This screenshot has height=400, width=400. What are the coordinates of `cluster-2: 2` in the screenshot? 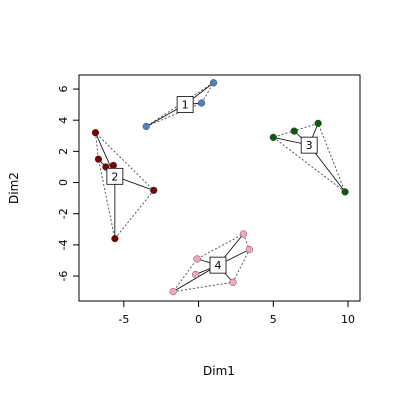 It's located at (124, 186).